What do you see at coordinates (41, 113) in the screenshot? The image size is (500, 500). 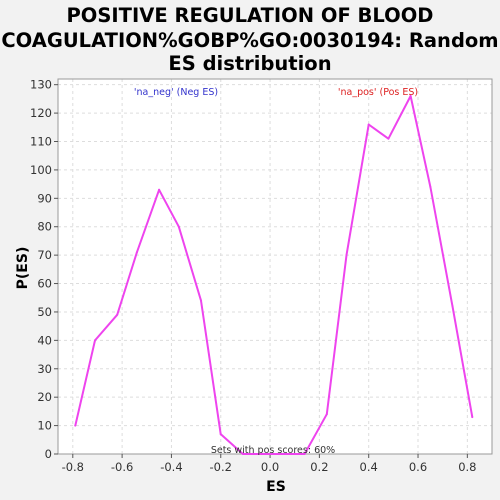 I see `y-tick-label-12: 120` at bounding box center [41, 113].